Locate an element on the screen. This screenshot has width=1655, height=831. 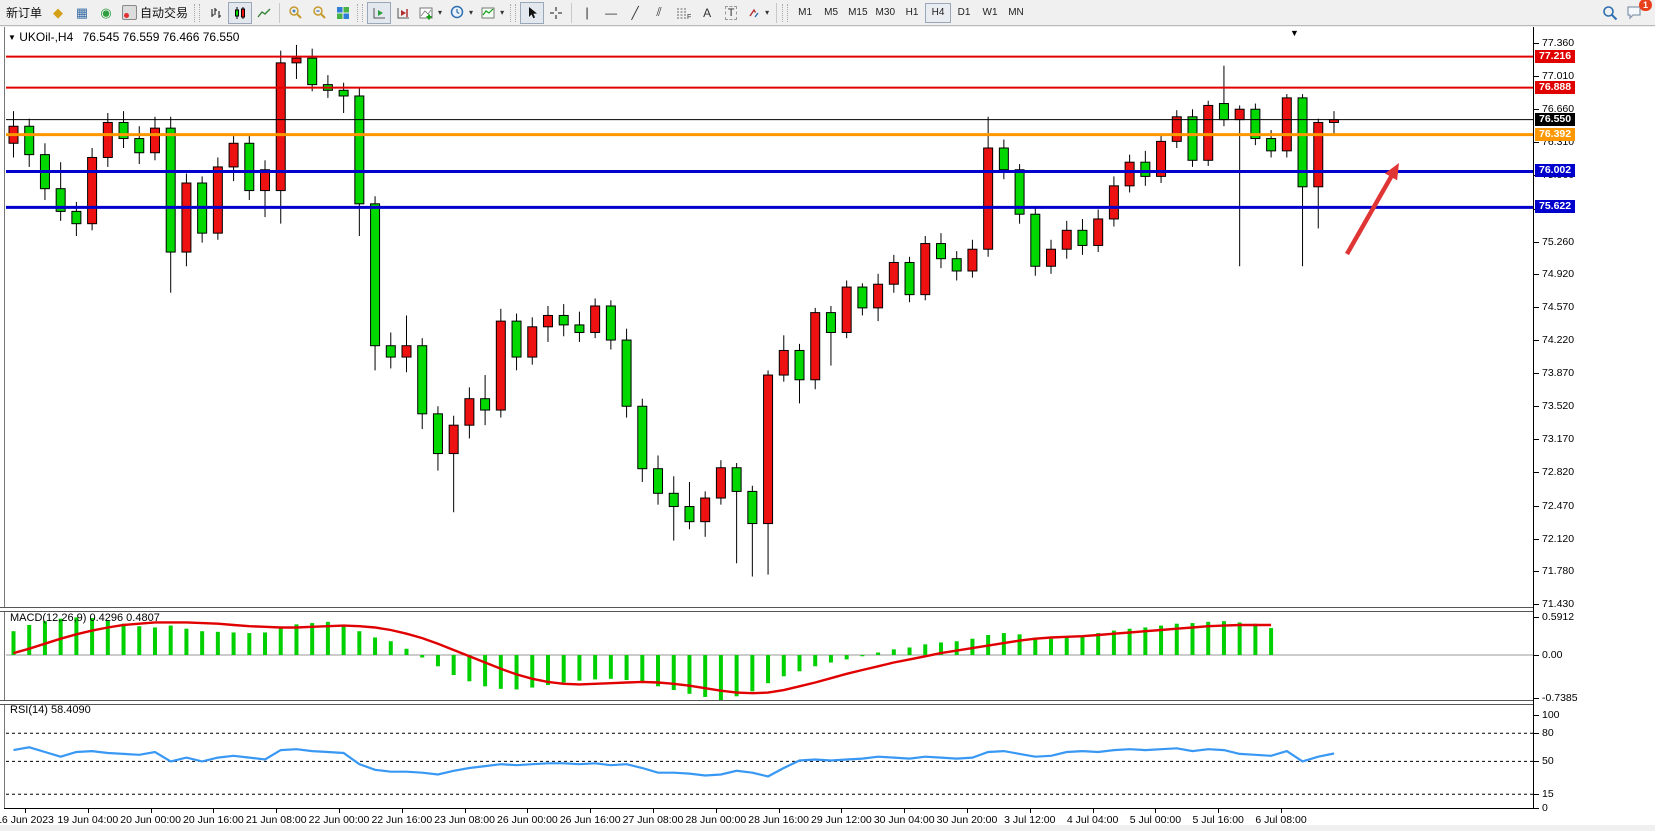
tile-windows-button is located at coordinates (343, 13).